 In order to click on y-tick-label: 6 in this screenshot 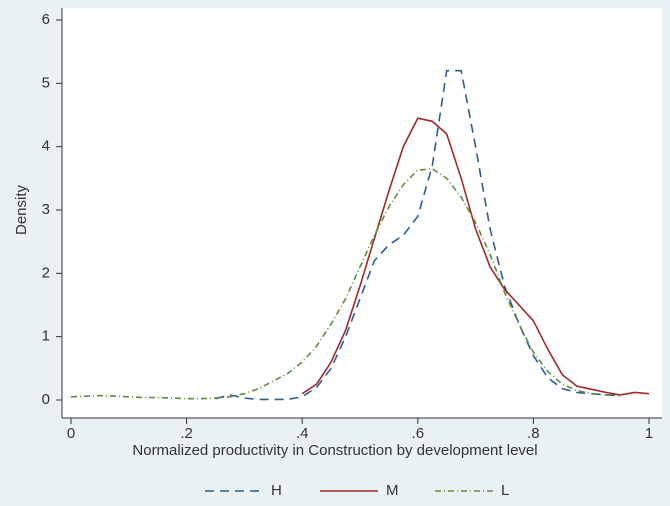, I will do `click(46, 19)`.